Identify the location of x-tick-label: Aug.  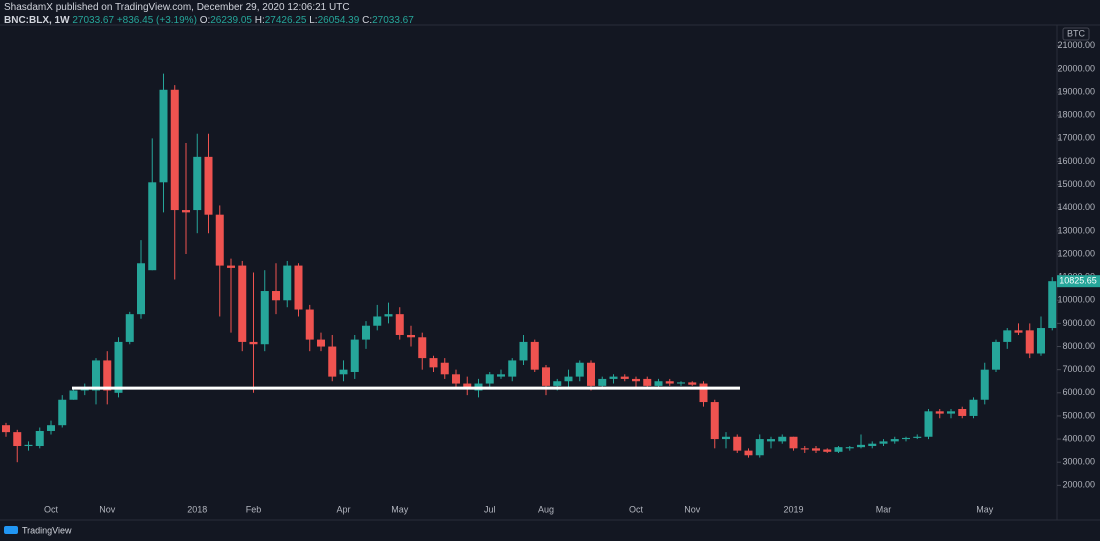
(546, 509).